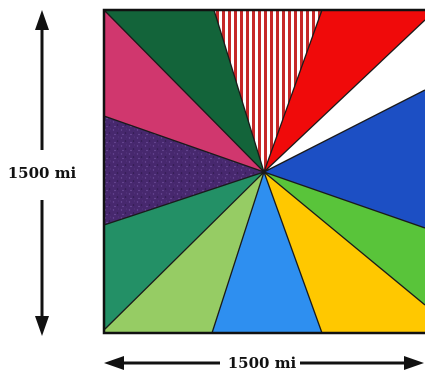  I want to click on wedge-blue-right, so click(344, 159).